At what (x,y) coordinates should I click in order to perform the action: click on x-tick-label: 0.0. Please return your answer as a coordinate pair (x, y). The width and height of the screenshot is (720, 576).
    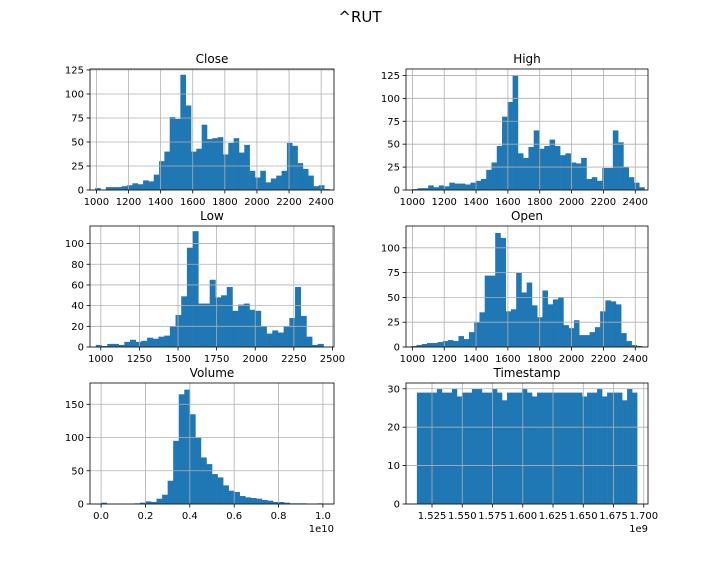
    Looking at the image, I should click on (101, 516).